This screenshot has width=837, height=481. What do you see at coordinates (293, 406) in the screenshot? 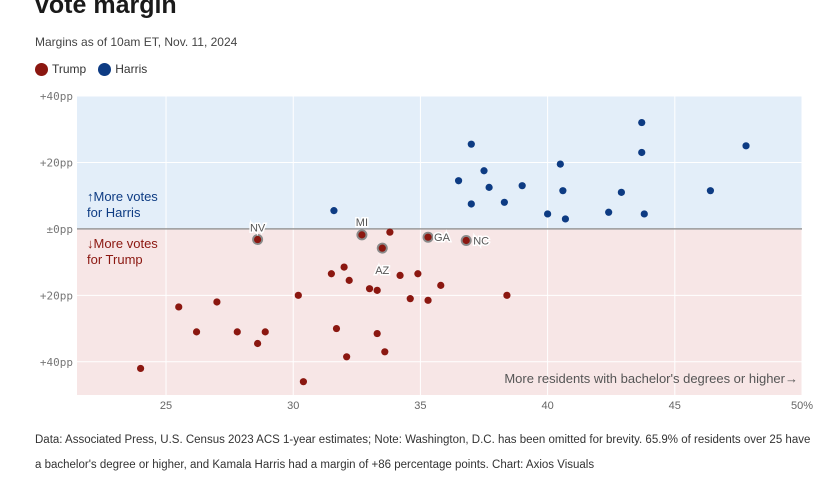
I see `x-tick-label: 30` at bounding box center [293, 406].